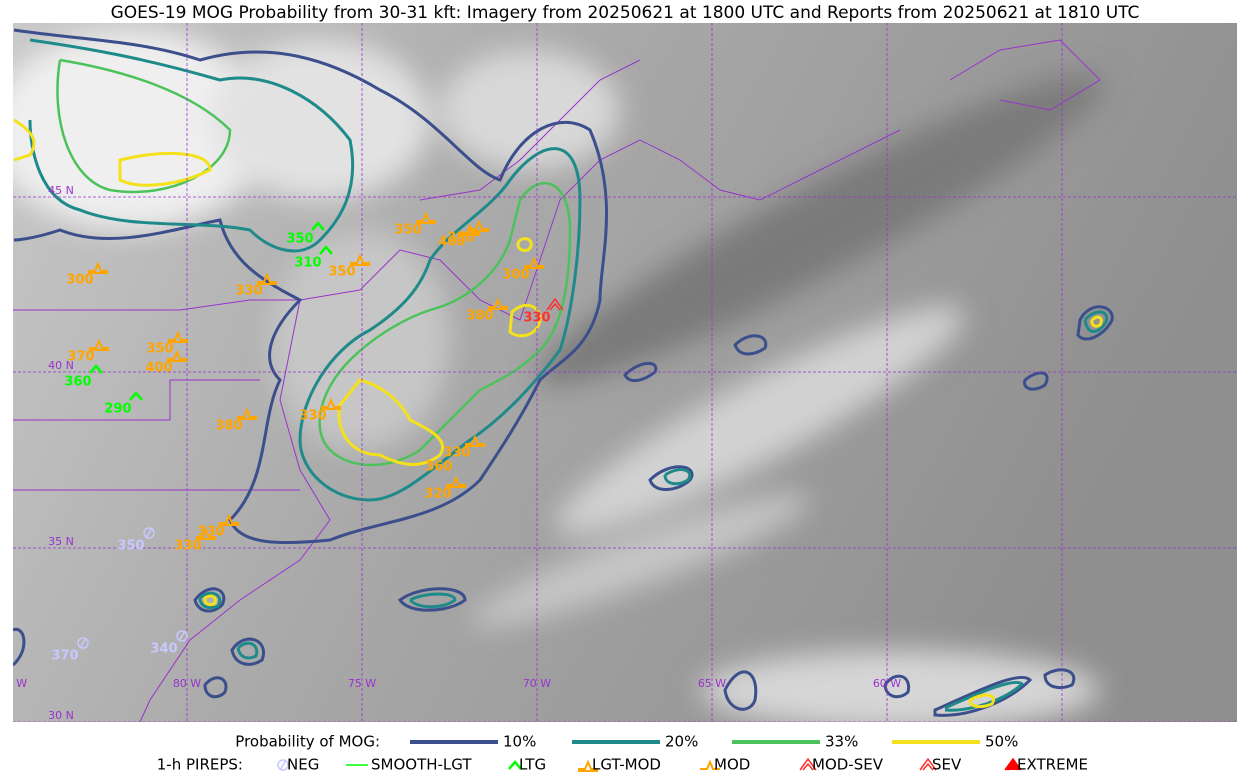 Image resolution: width=1250 pixels, height=782 pixels. What do you see at coordinates (307, 742) in the screenshot?
I see `legend-mog-label: Probability of MOG:` at bounding box center [307, 742].